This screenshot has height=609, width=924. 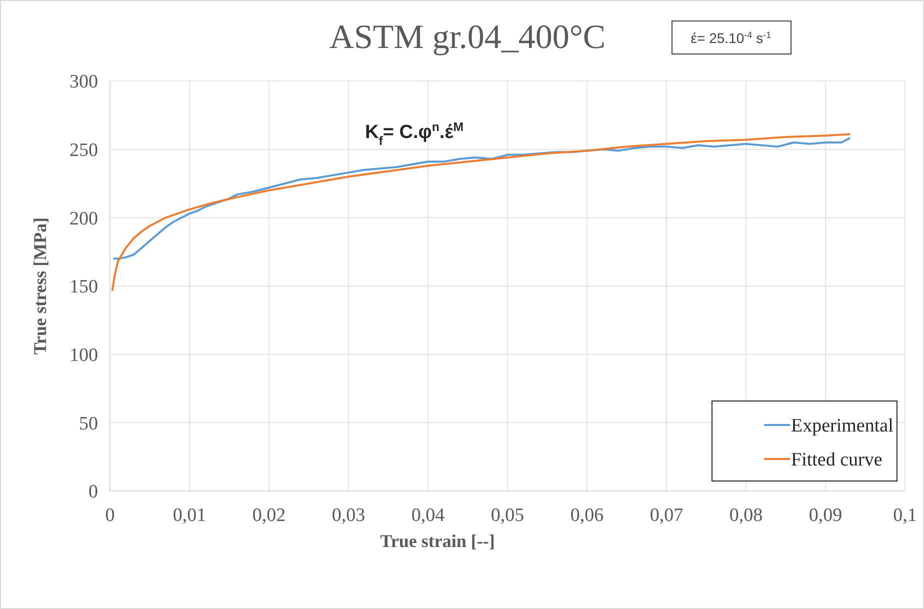 I want to click on y-tick-label: 150, so click(x=84, y=287).